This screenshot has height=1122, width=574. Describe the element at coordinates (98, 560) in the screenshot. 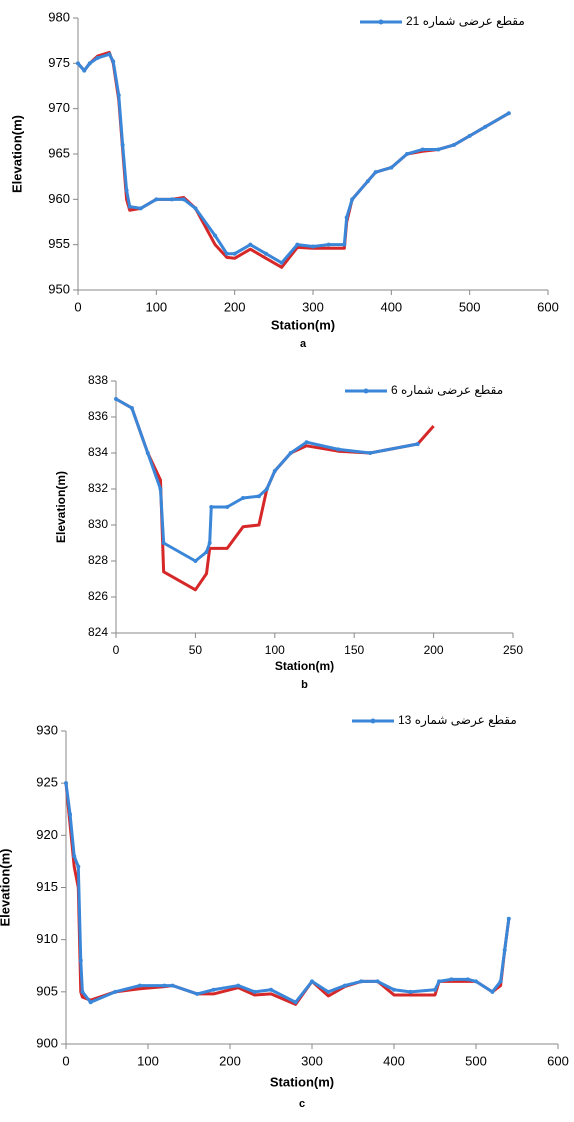

I see `y-tick-label: 828` at that location.